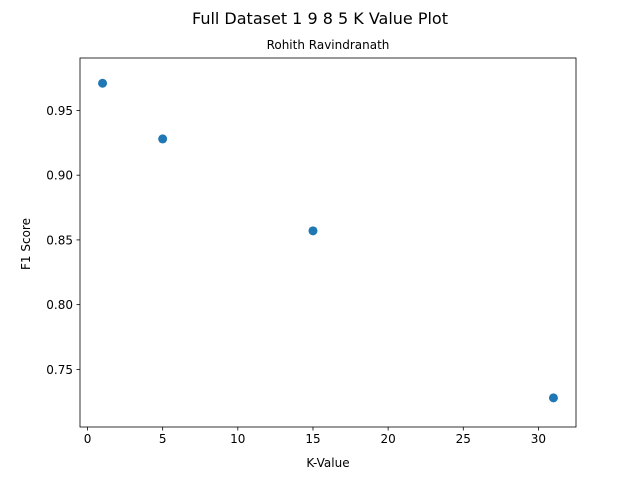 The width and height of the screenshot is (640, 480). I want to click on x-axis-label: K-Value, so click(327, 463).